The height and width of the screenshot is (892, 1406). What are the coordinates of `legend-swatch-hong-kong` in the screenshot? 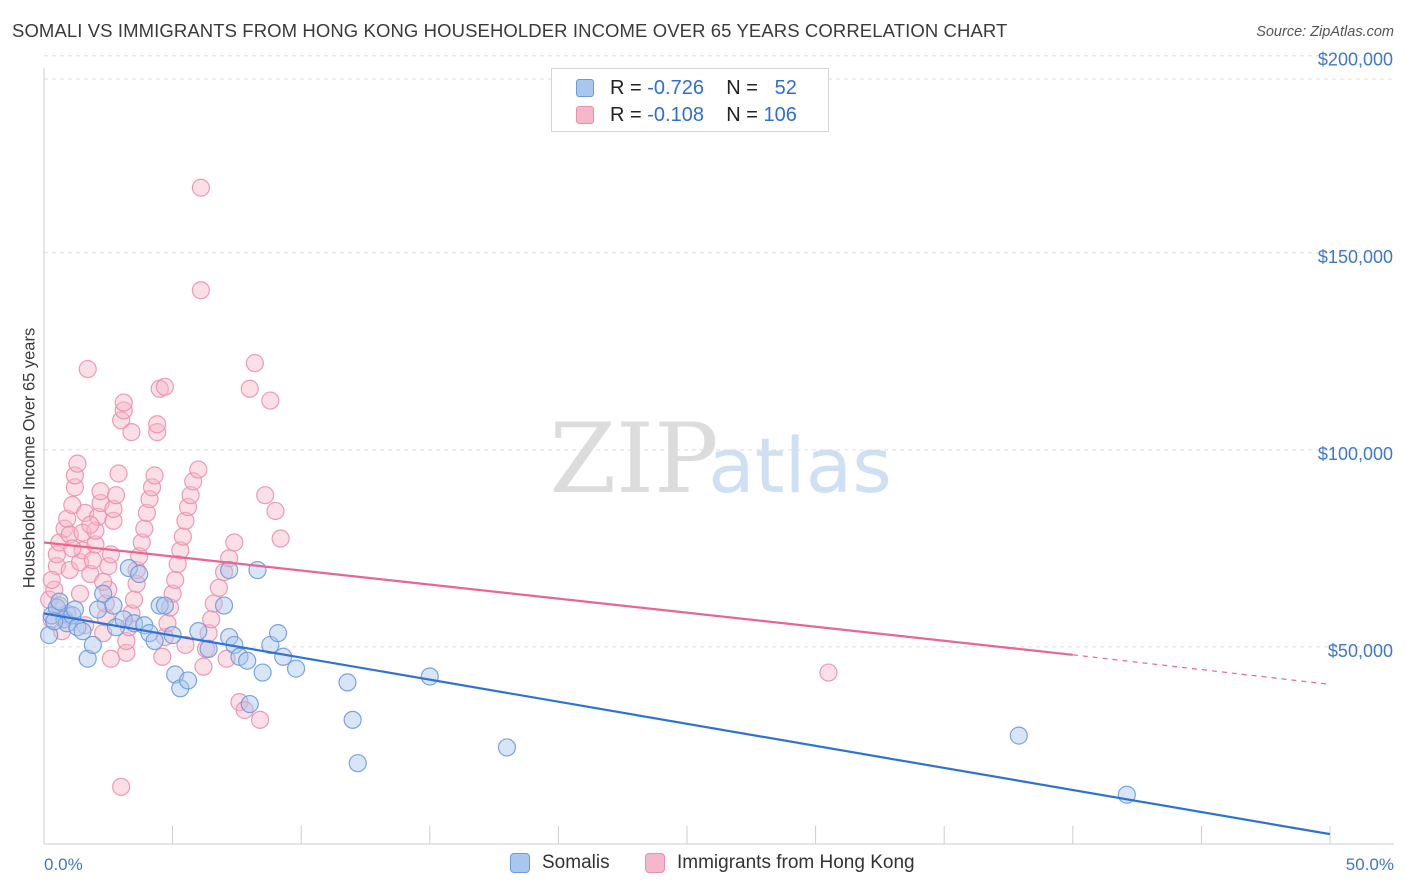 It's located at (585, 115).